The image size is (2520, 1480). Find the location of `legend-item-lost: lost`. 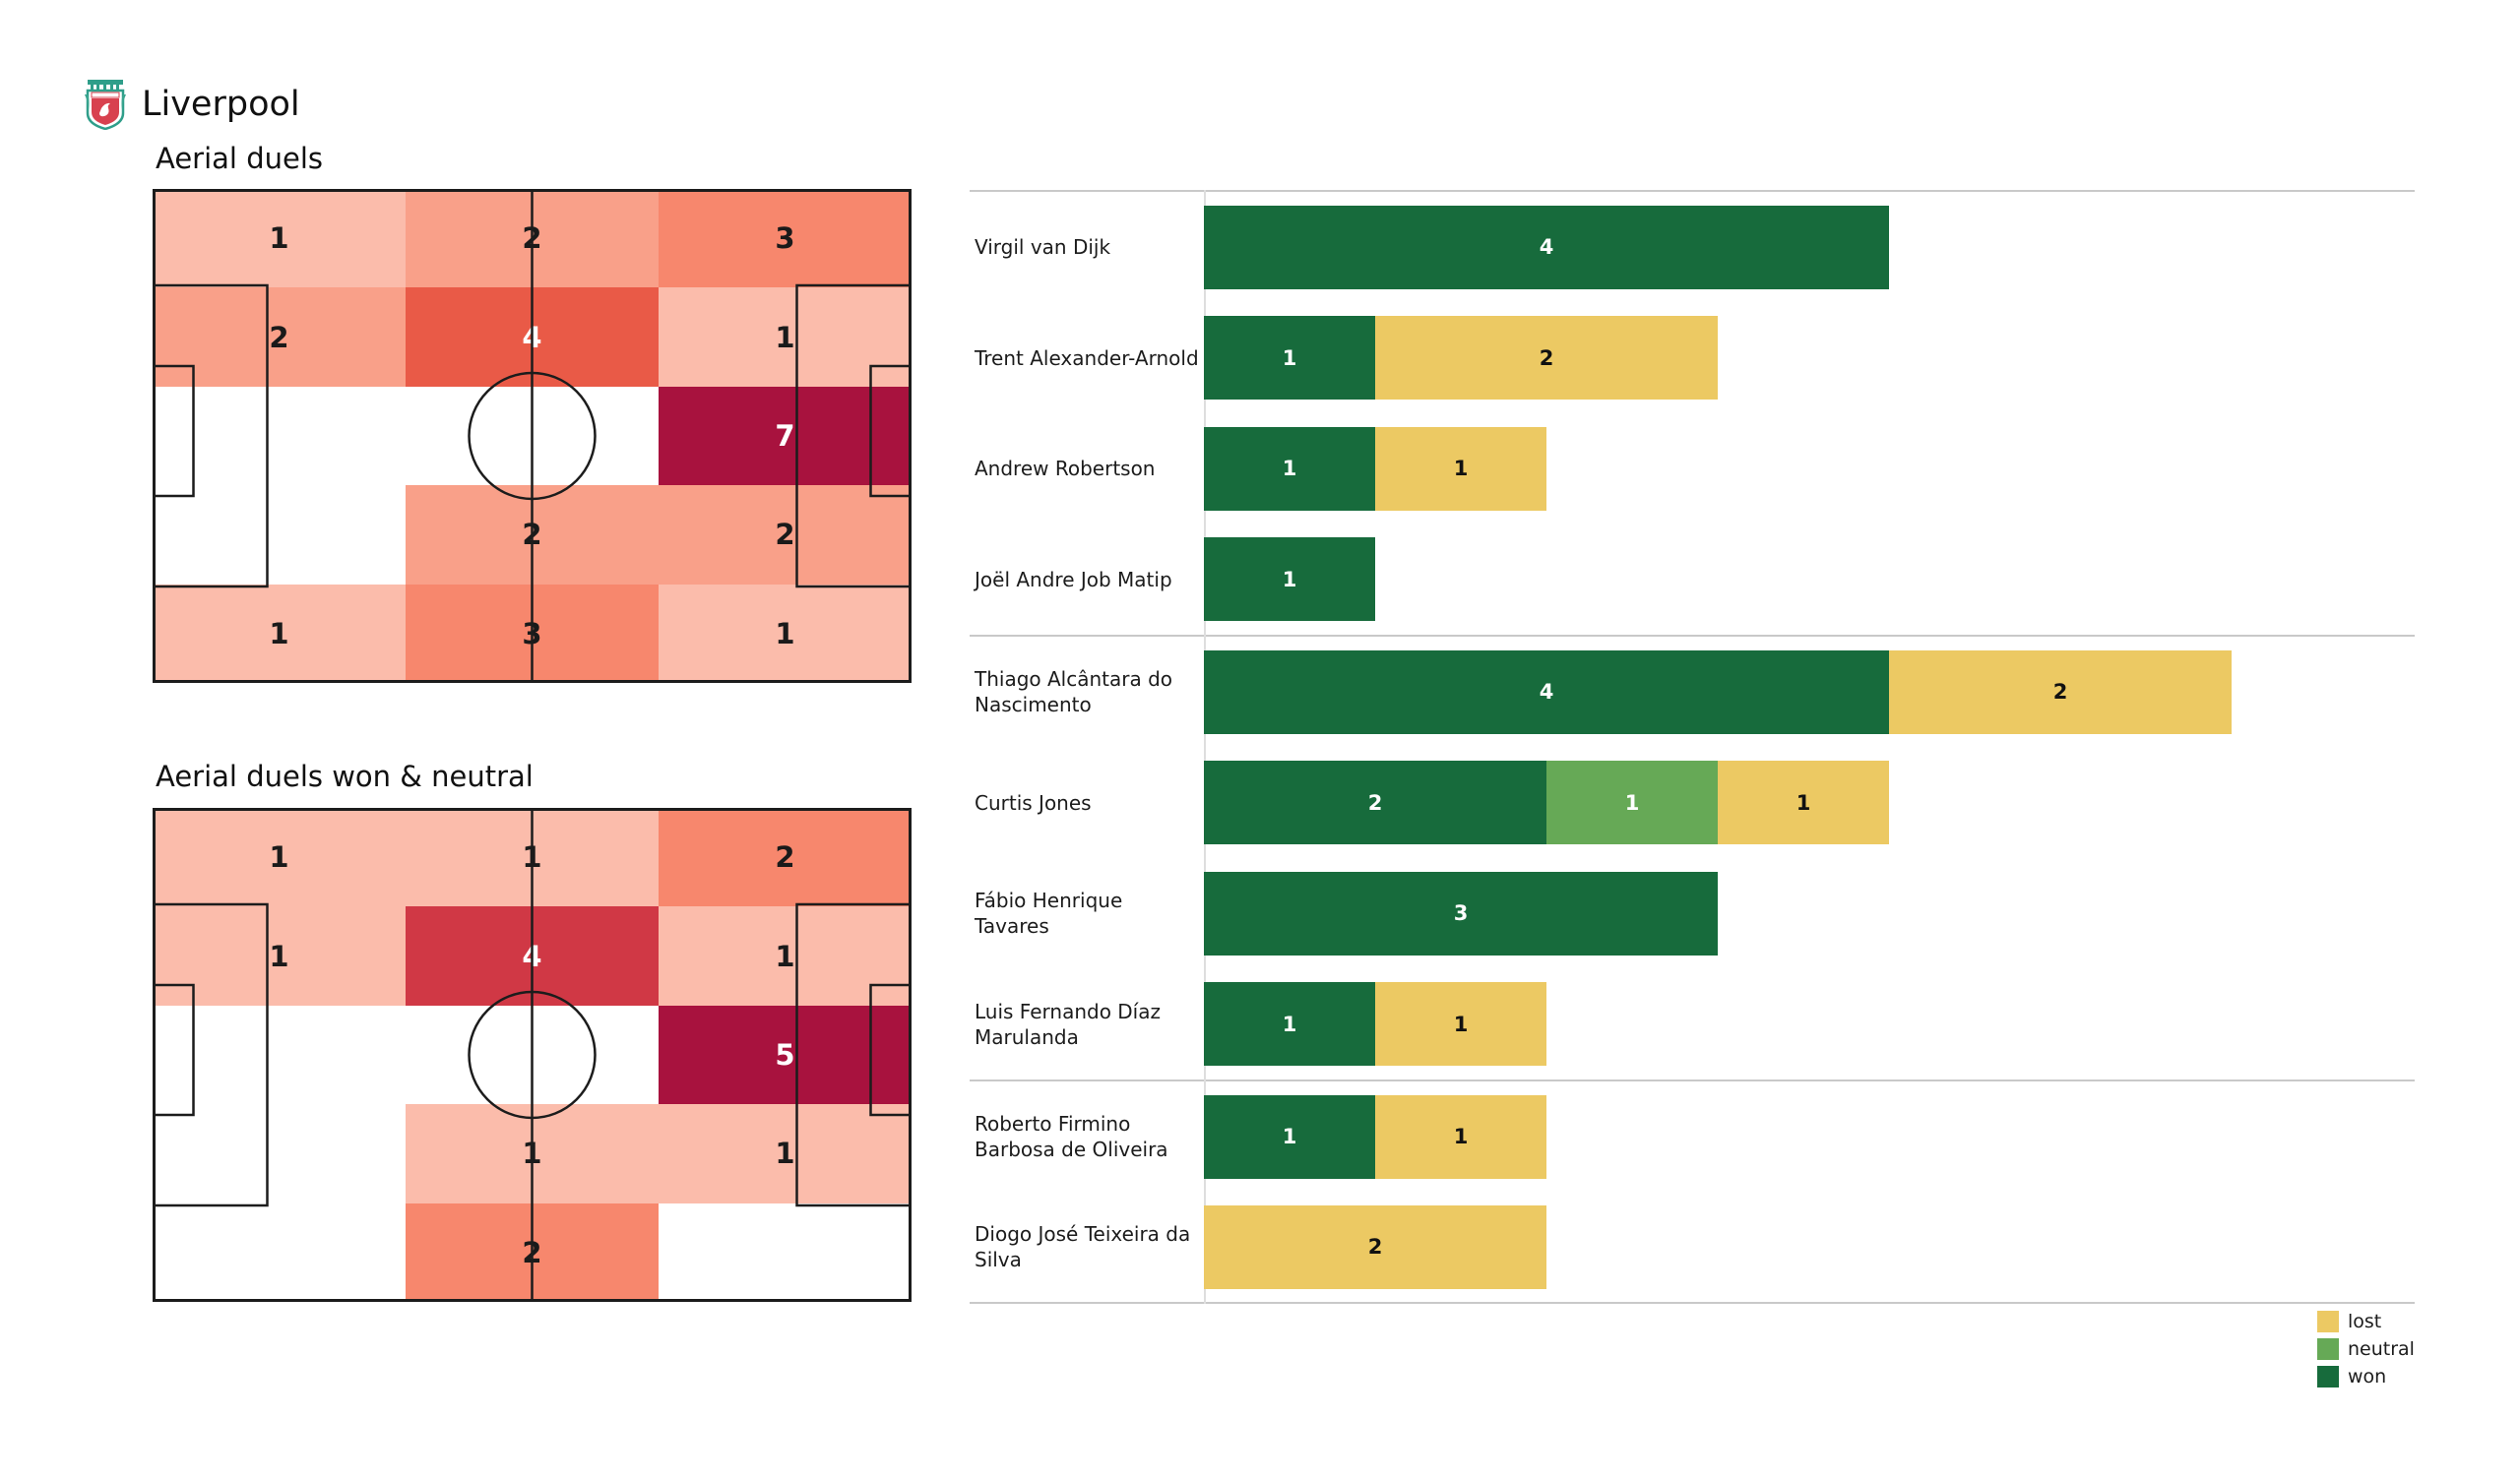

legend-item-lost: lost is located at coordinates (2366, 1322).